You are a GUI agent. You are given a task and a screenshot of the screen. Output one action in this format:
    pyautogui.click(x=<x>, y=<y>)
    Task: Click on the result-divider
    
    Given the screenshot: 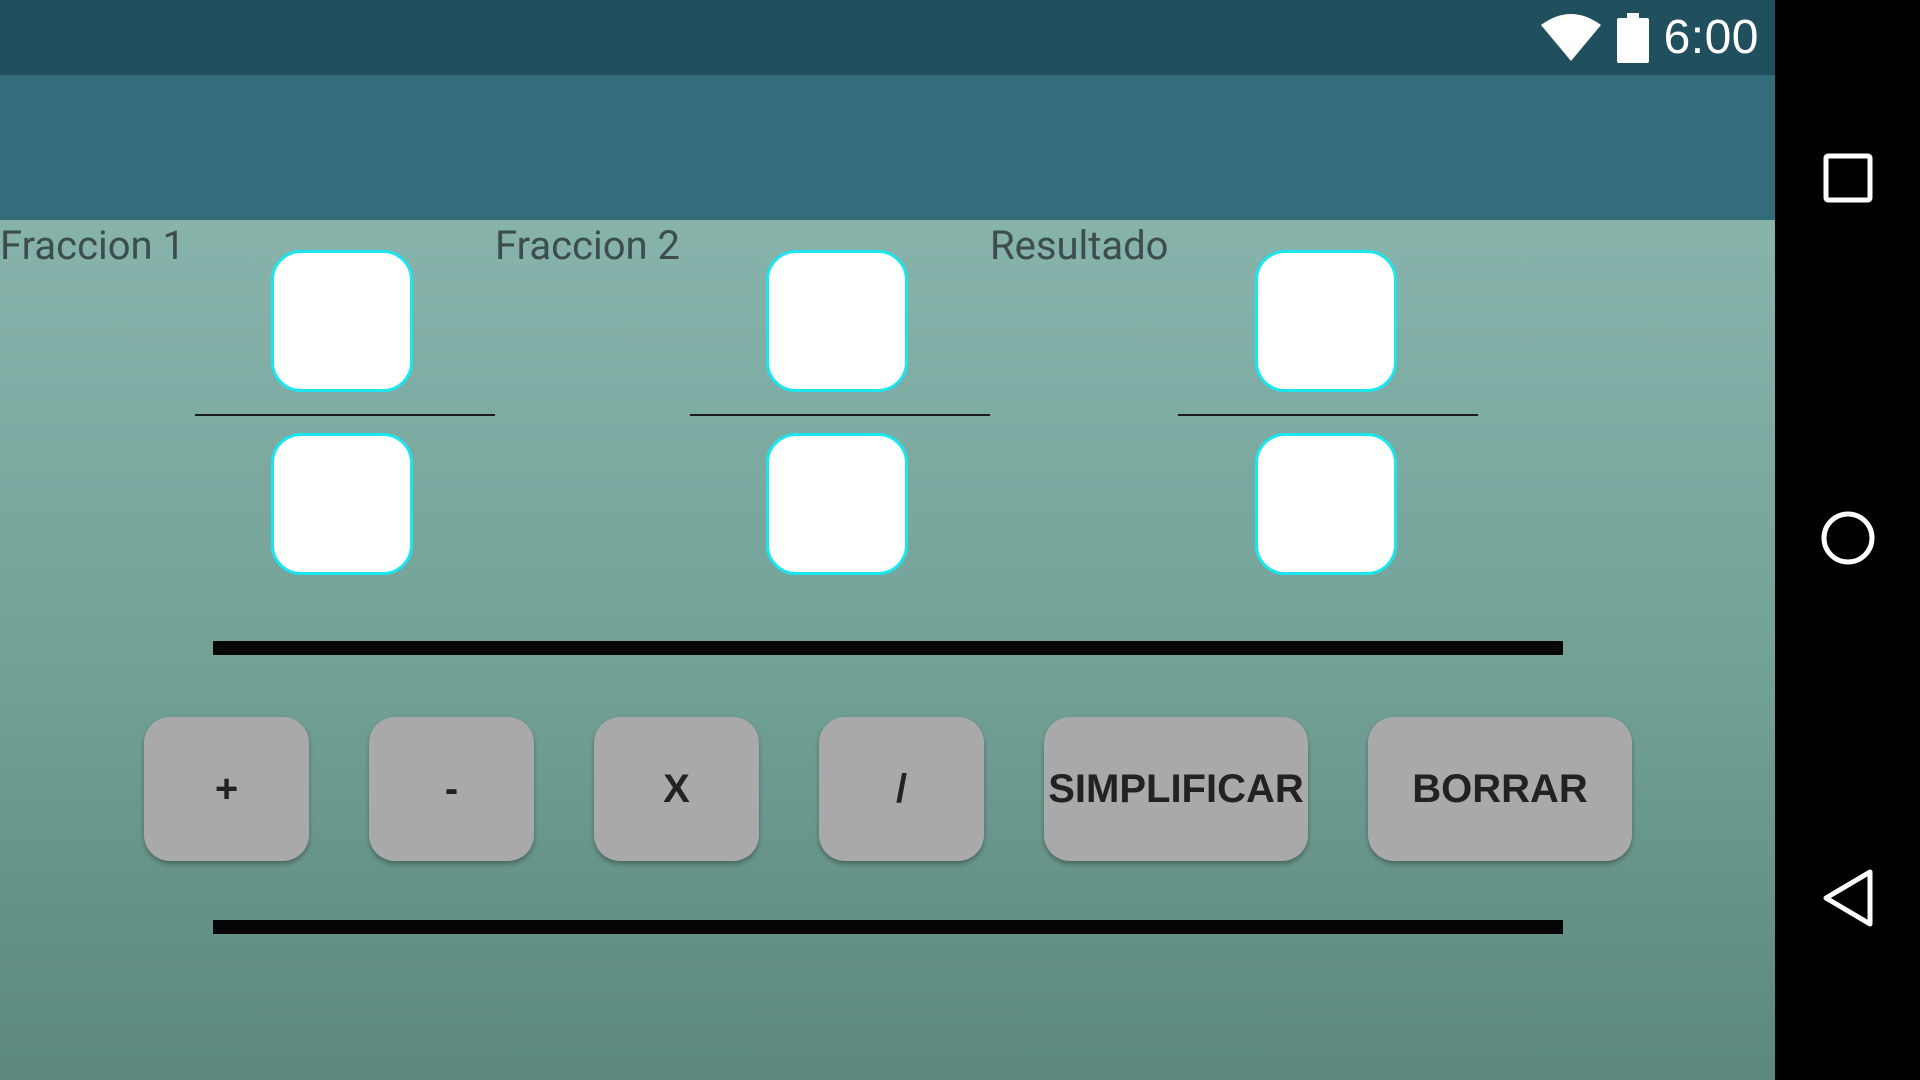 What is the action you would take?
    pyautogui.click(x=1328, y=415)
    